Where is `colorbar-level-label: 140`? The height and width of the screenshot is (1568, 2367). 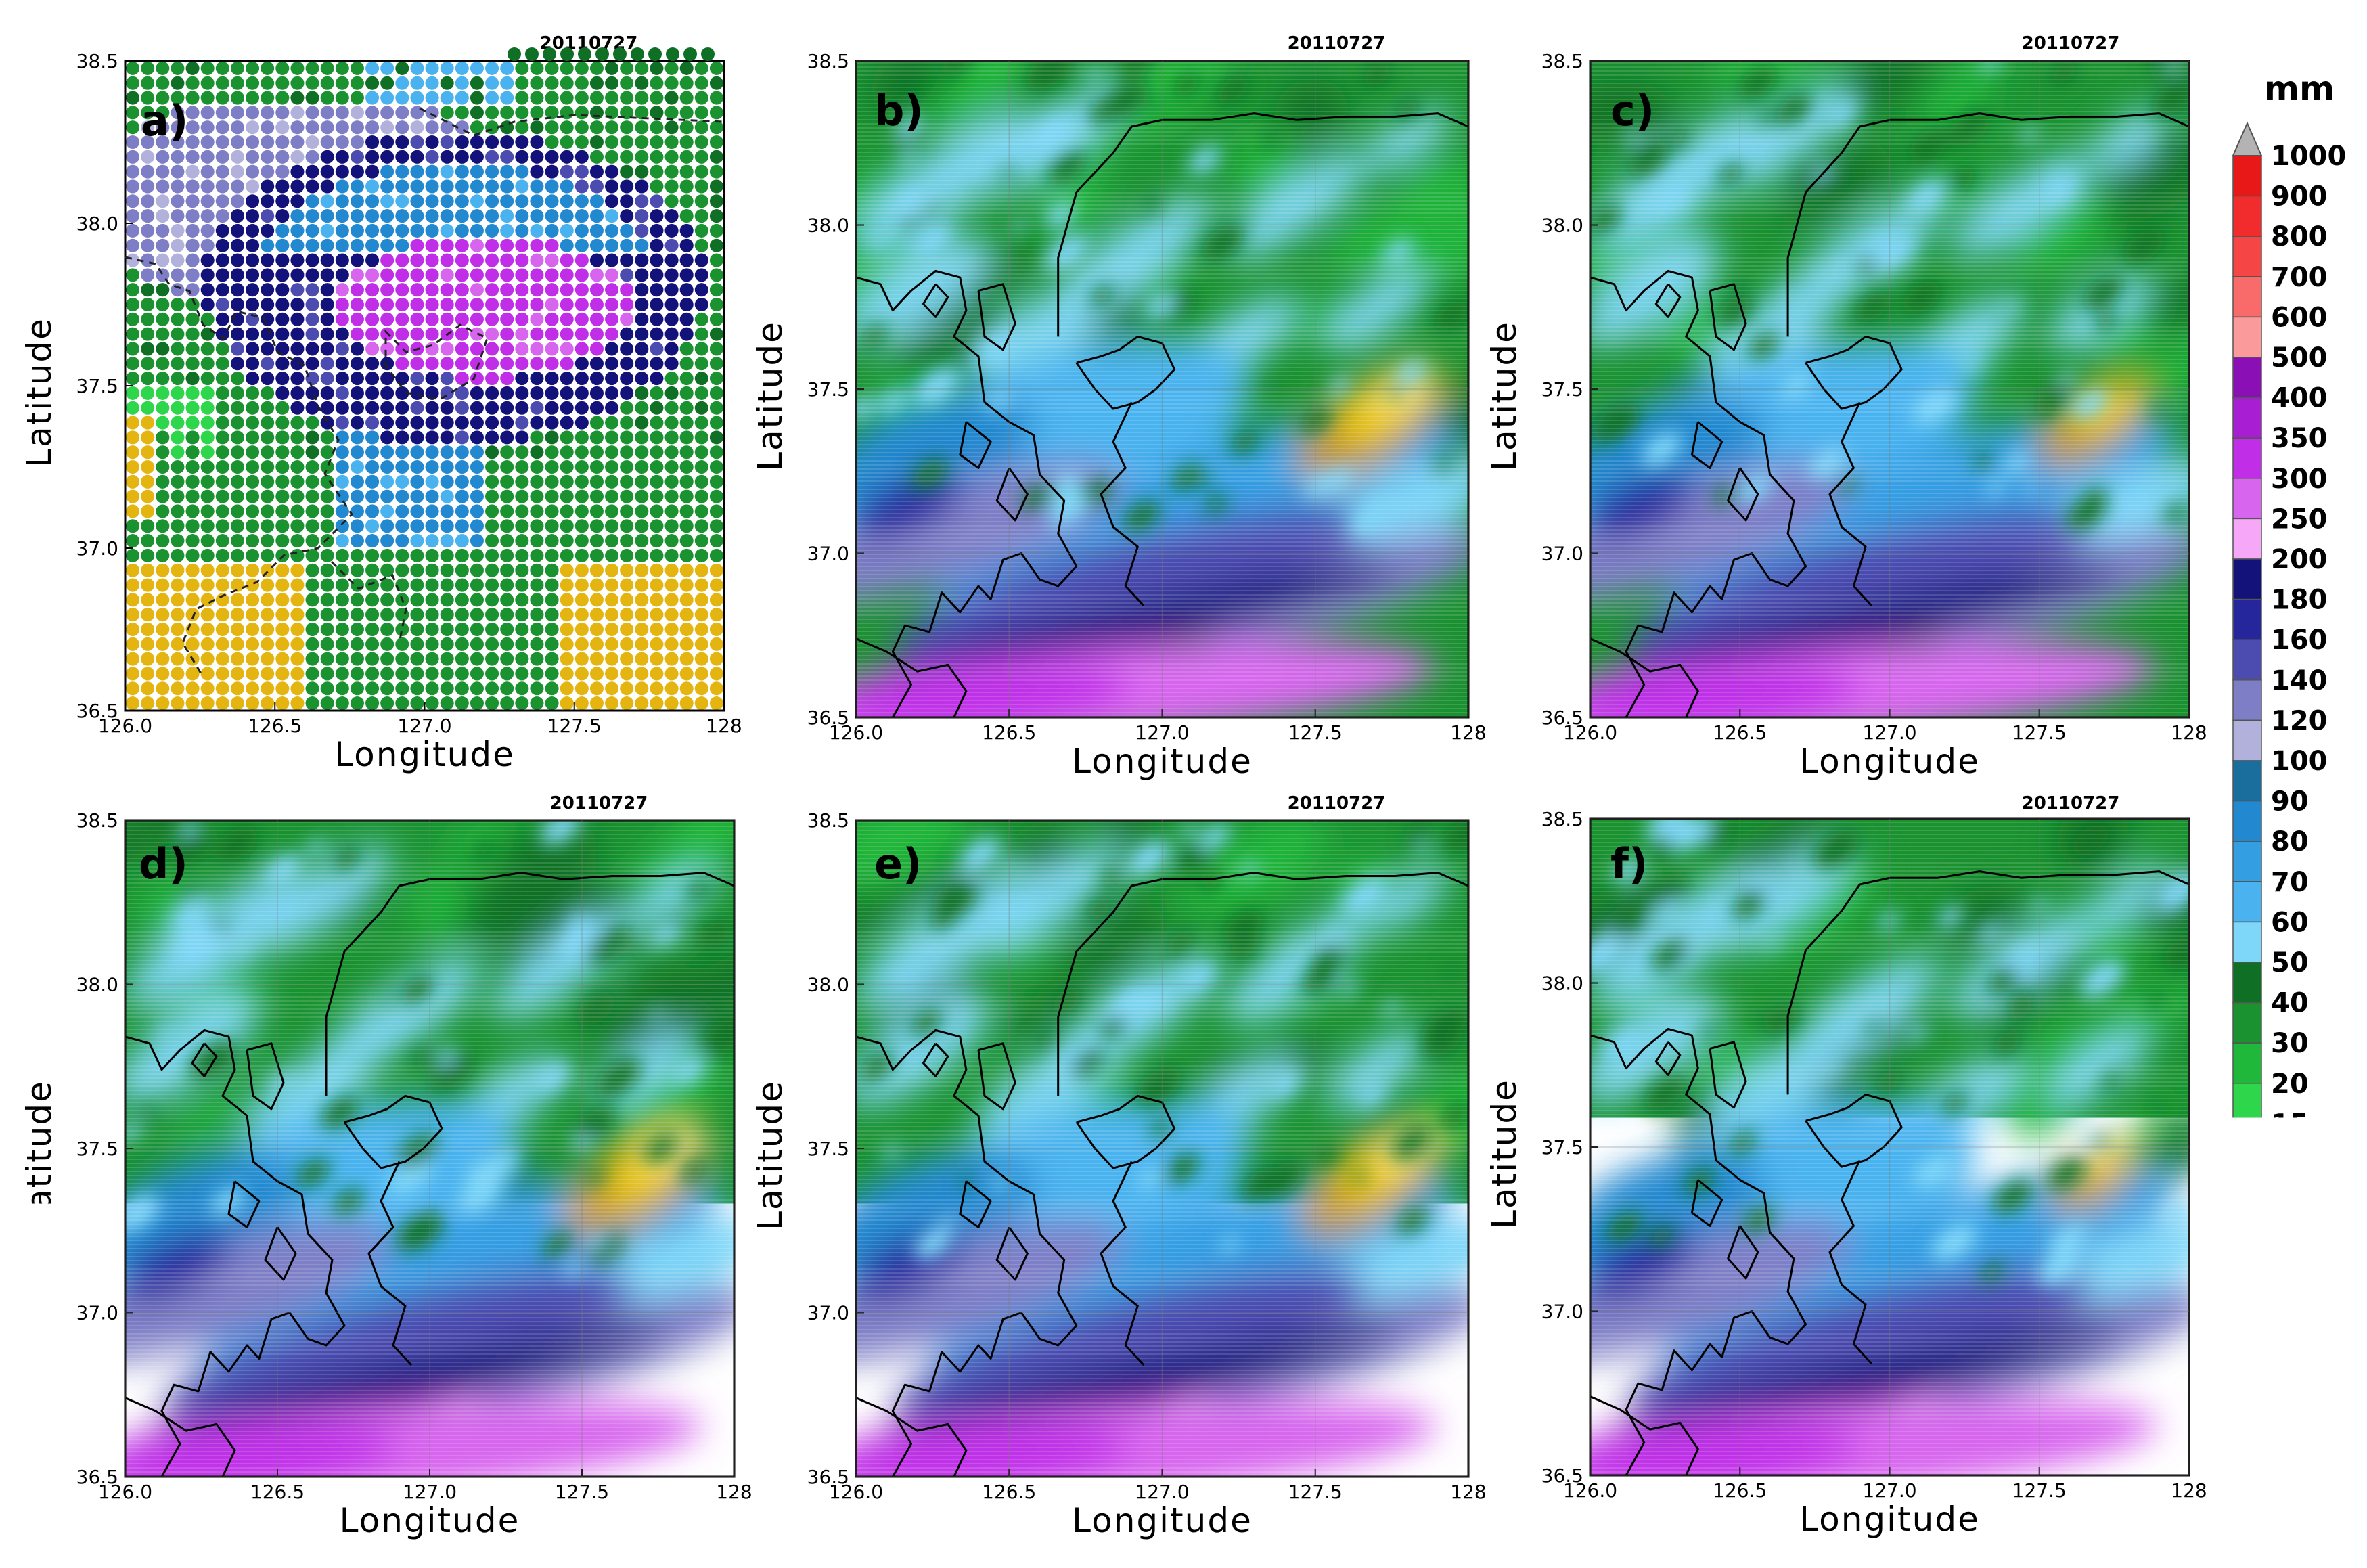 colorbar-level-label: 140 is located at coordinates (2299, 680).